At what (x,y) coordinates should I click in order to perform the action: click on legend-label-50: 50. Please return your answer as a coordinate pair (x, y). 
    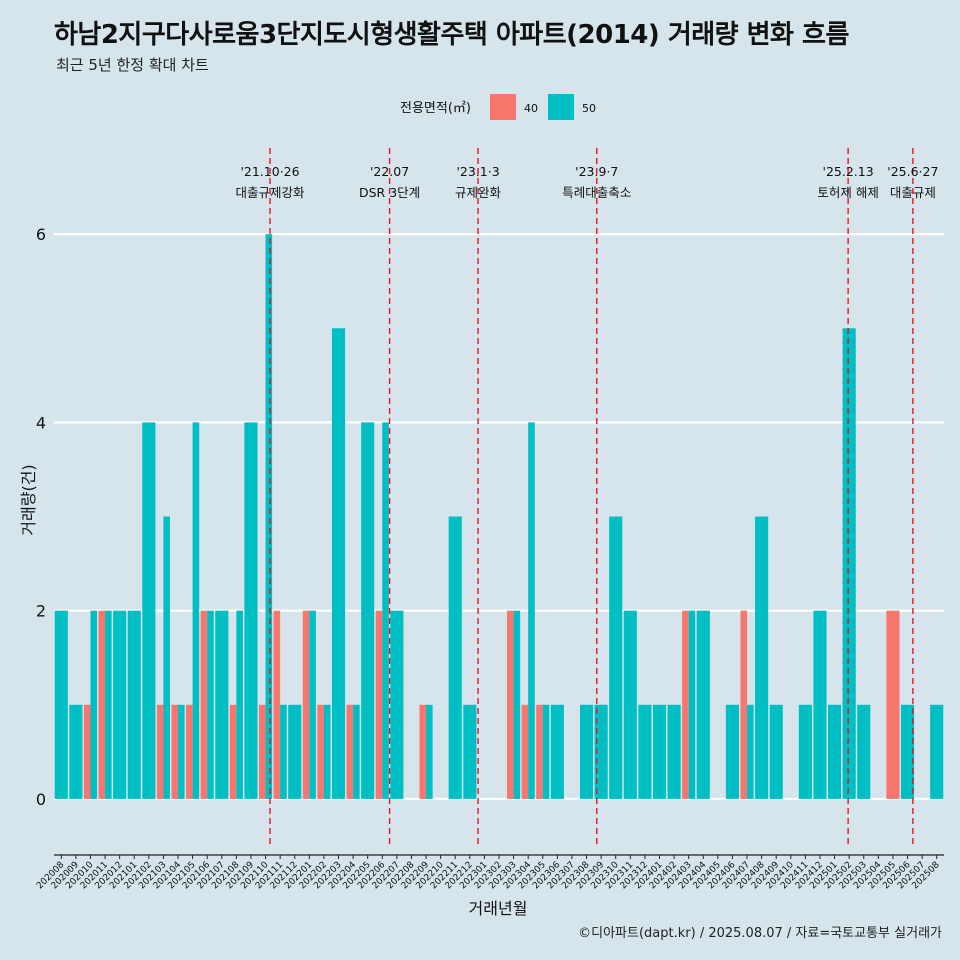
    Looking at the image, I should click on (589, 108).